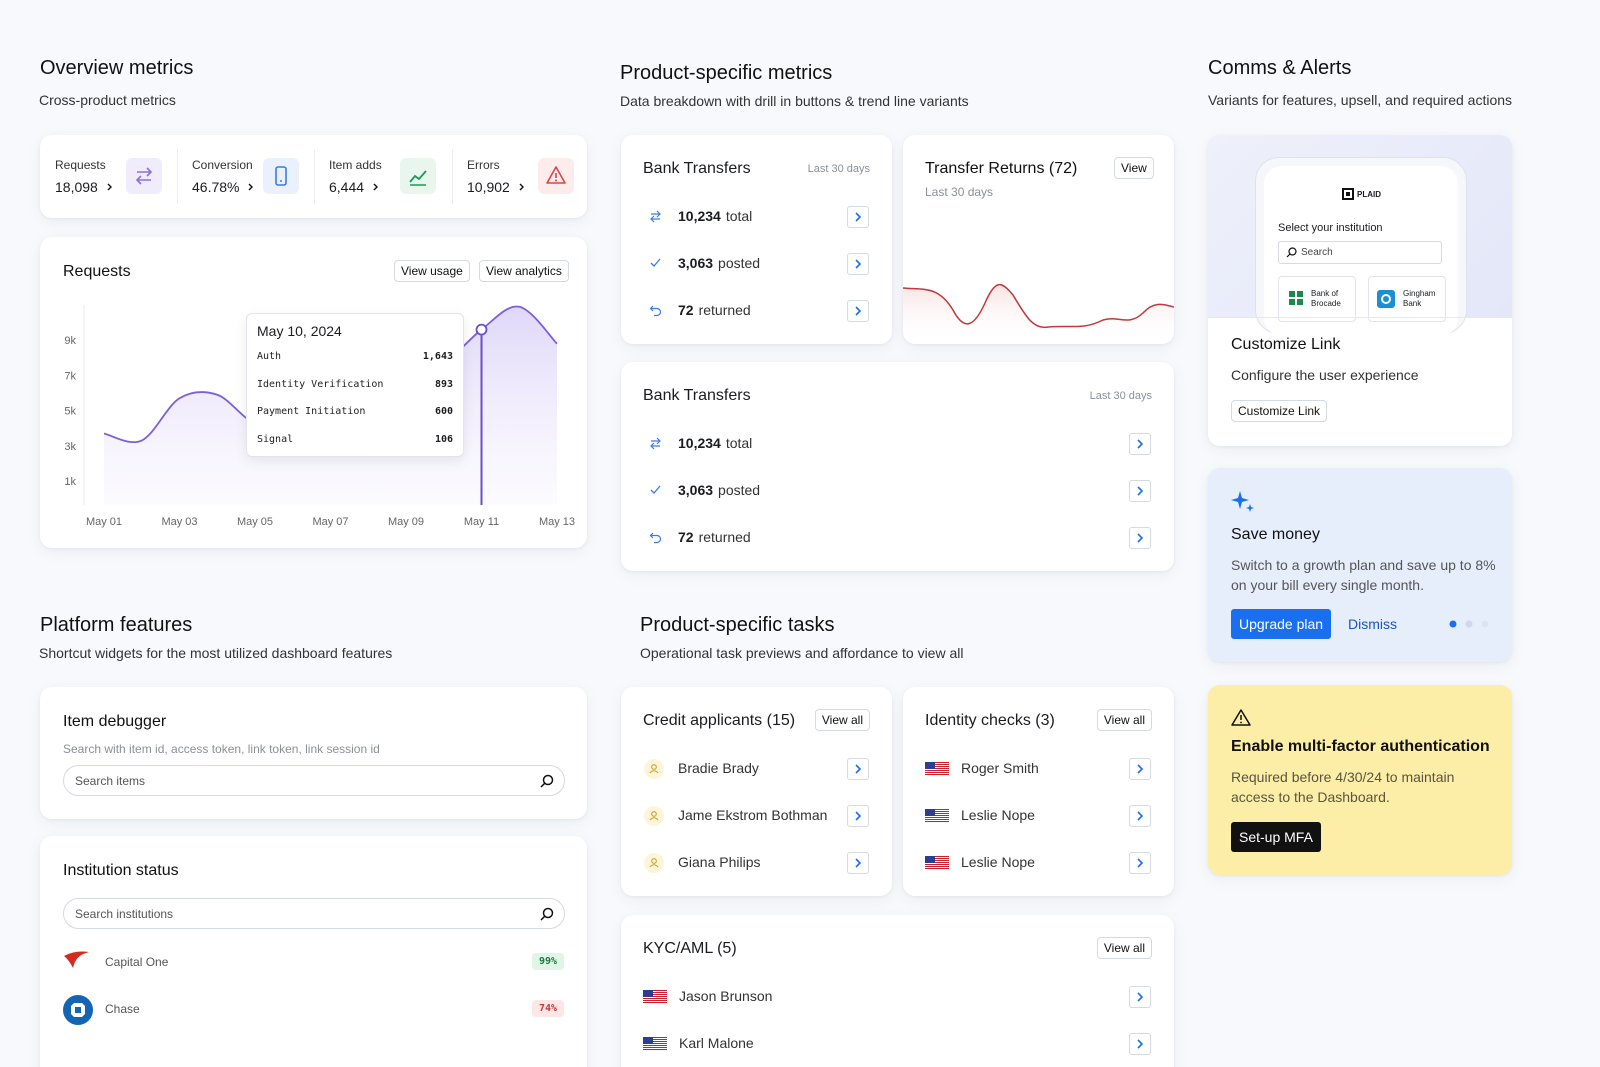 The height and width of the screenshot is (1067, 1600). What do you see at coordinates (483, 165) in the screenshot?
I see `kpi-label: Errors` at bounding box center [483, 165].